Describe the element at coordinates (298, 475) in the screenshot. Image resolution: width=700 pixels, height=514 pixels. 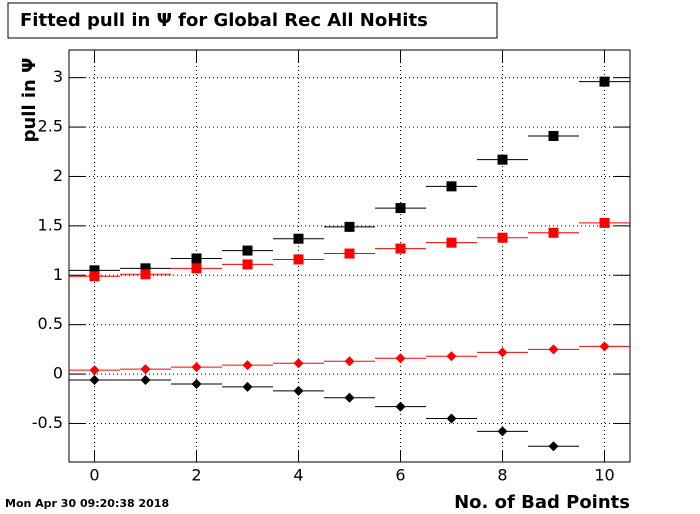
I see `x-tick-label: 4` at that location.